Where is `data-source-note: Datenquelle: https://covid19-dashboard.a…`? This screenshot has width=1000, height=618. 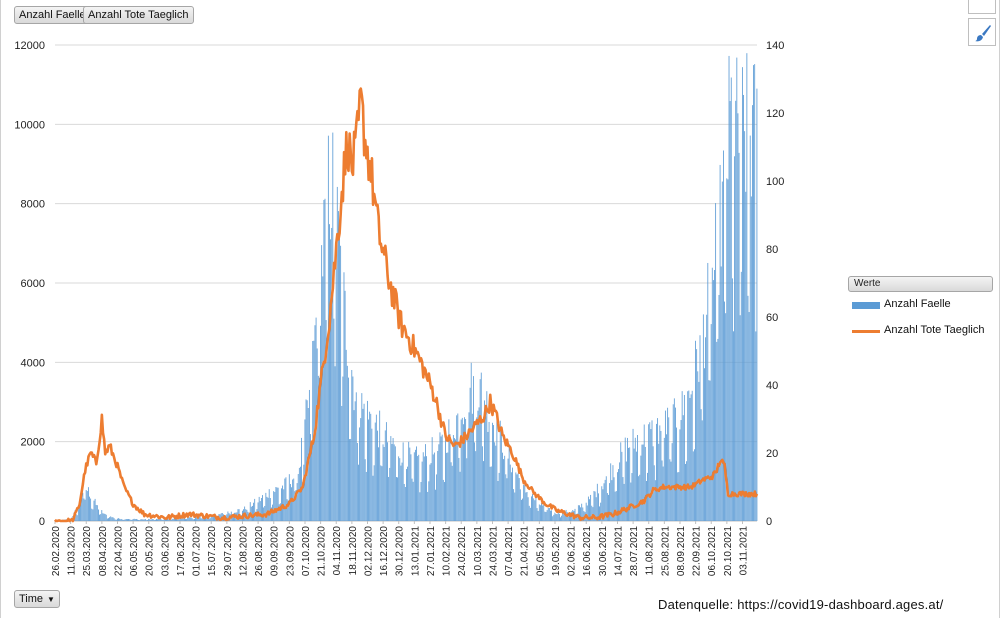 data-source-note: Datenquelle: https://covid19-dashboard.a… is located at coordinates (801, 604).